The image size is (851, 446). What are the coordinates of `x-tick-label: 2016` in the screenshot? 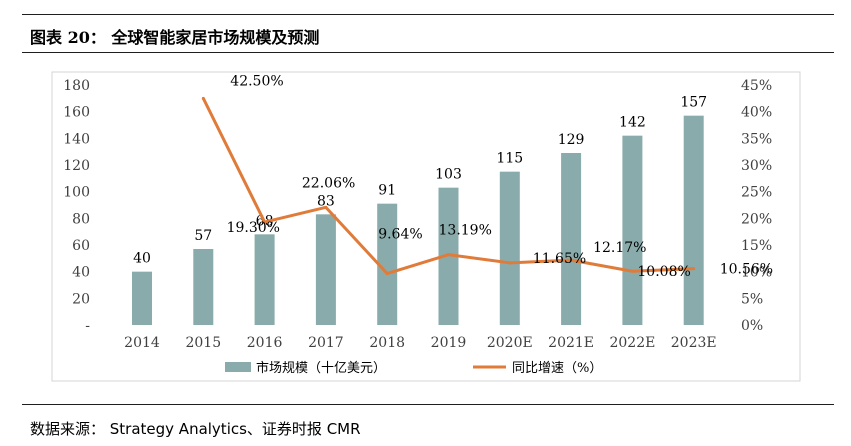 It's located at (265, 343).